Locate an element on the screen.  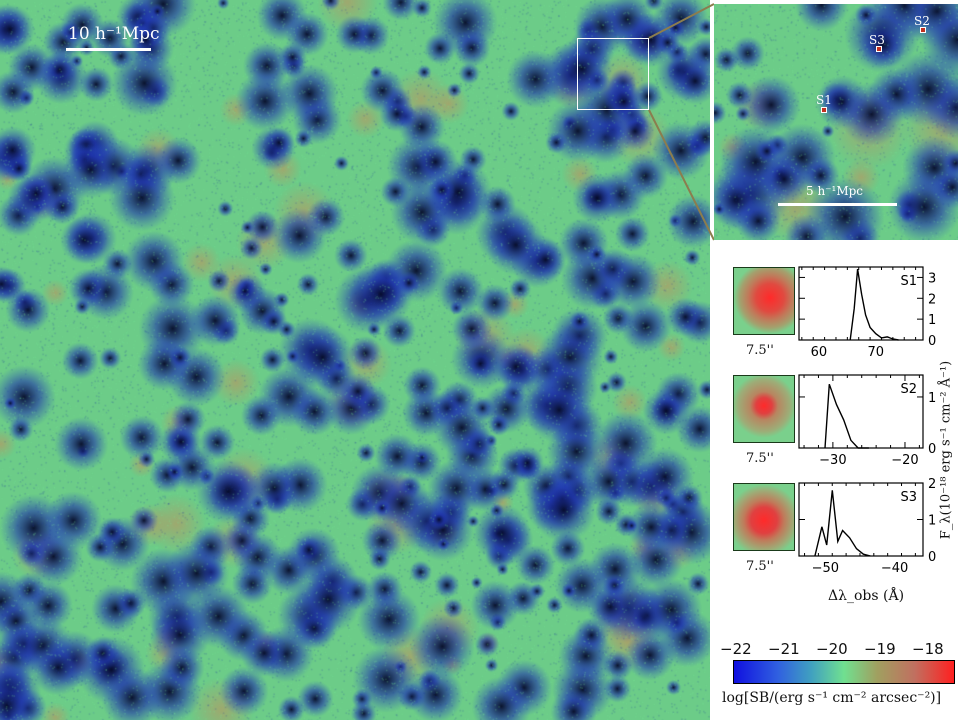
spectrum-panel-s1: 60 70 0 1 2 3 S1 is located at coordinates (867, 313).